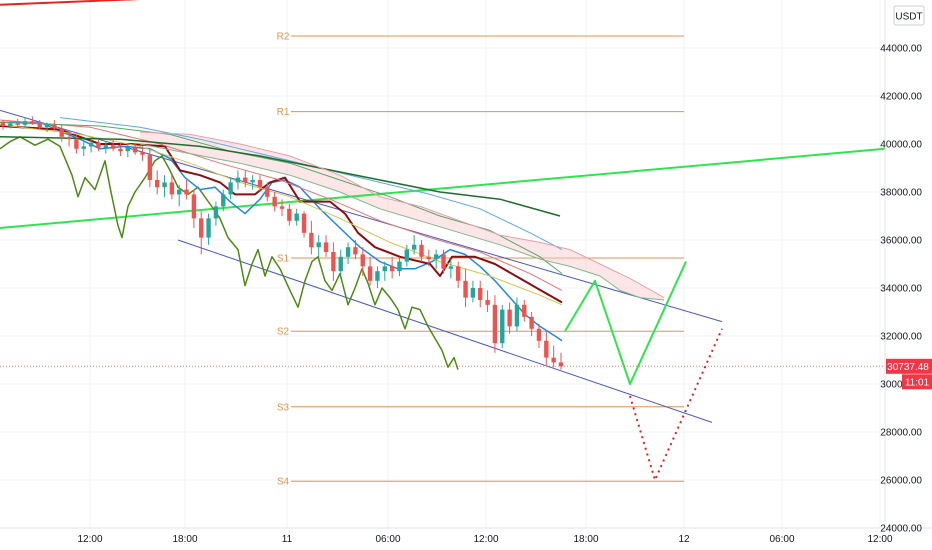 Image resolution: width=932 pixels, height=550 pixels. What do you see at coordinates (283, 259) in the screenshot?
I see `pivot-label-s1: S1` at bounding box center [283, 259].